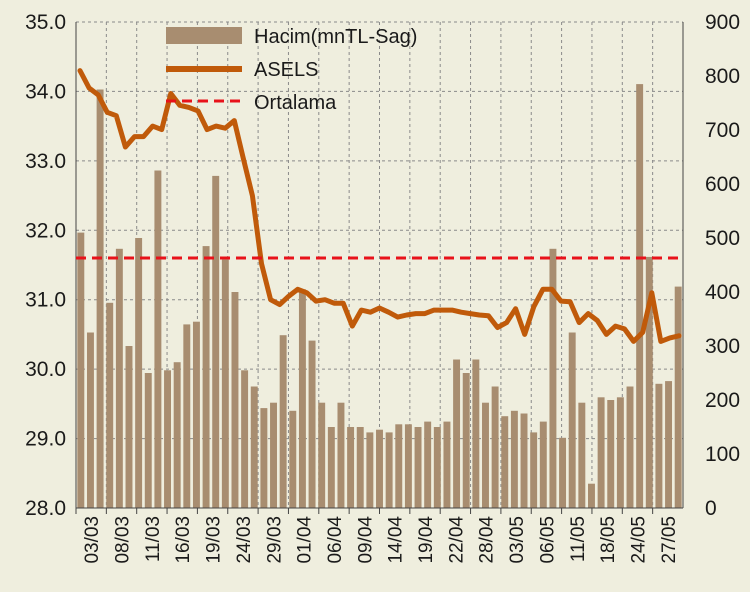 This screenshot has height=592, width=750. What do you see at coordinates (722, 130) in the screenshot?
I see `y-right-tick-label: 700` at bounding box center [722, 130].